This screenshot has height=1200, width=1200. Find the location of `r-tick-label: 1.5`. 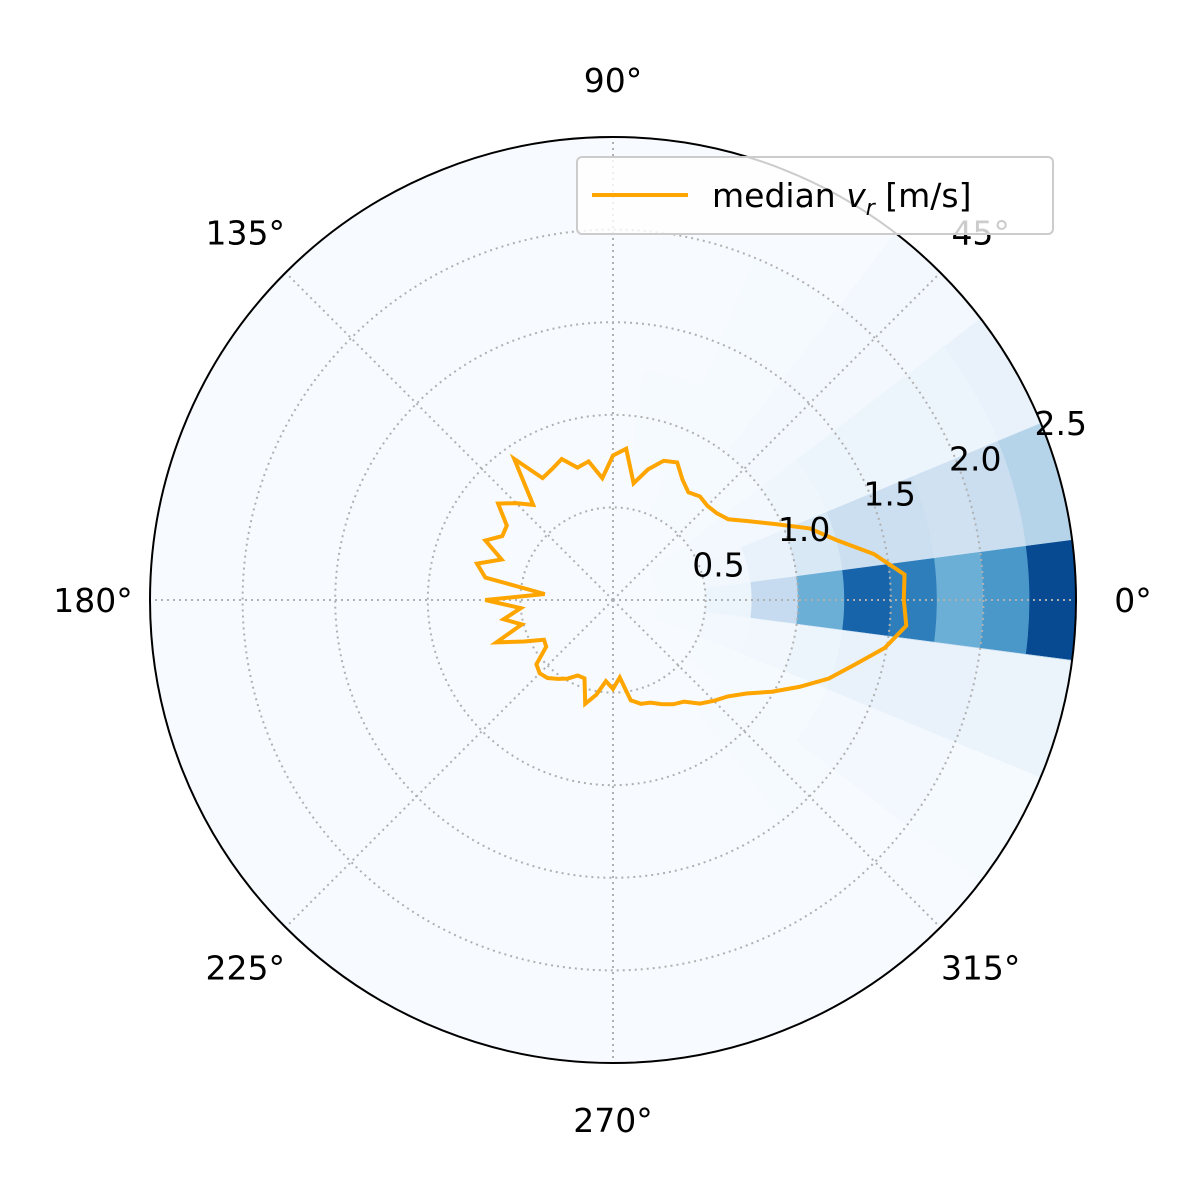

r-tick-label: 1.5 is located at coordinates (889, 494).